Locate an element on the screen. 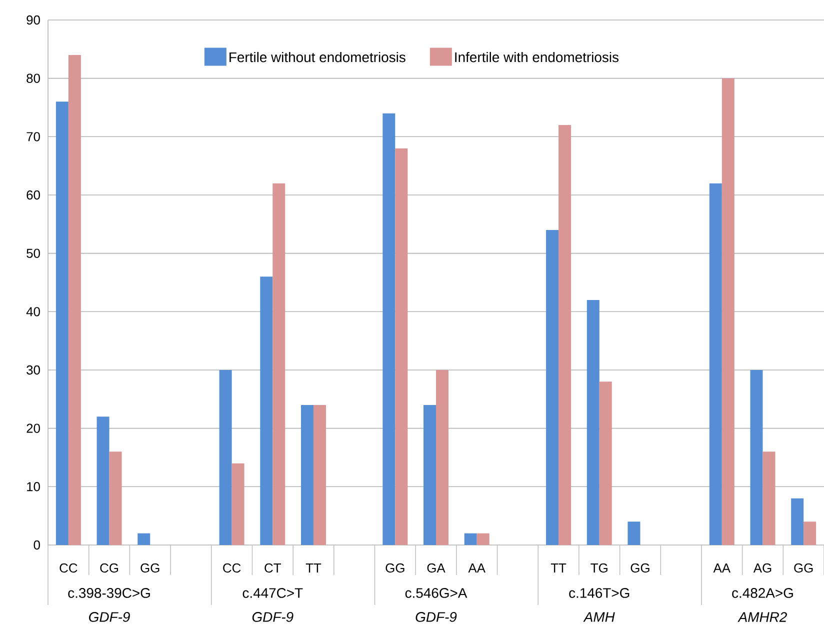  text: c.398-39C>G is located at coordinates (109, 593).